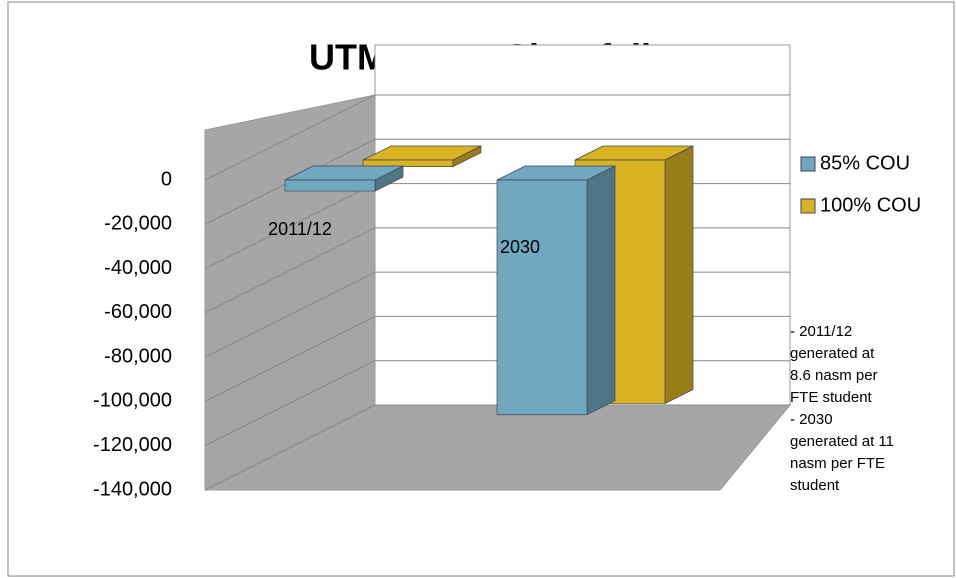 Image resolution: width=956 pixels, height=578 pixels. I want to click on category-label: 2030, so click(520, 247).